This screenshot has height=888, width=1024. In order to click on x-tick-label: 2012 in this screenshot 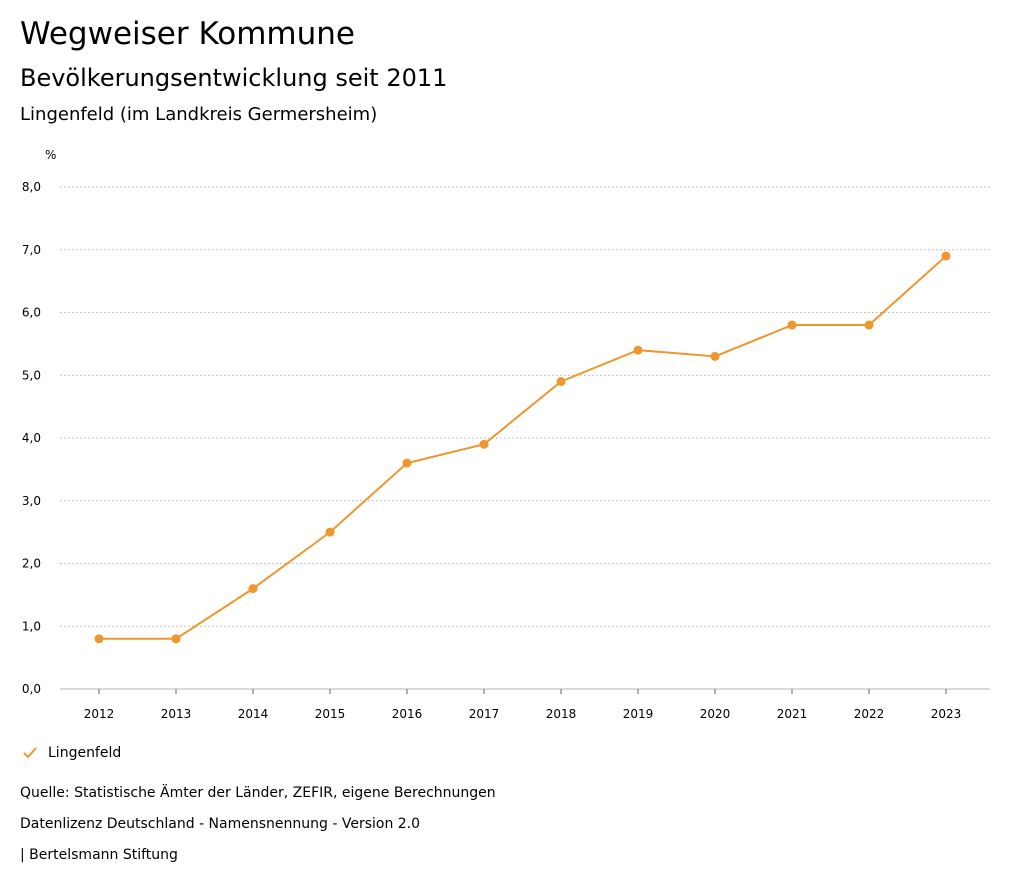, I will do `click(99, 714)`.